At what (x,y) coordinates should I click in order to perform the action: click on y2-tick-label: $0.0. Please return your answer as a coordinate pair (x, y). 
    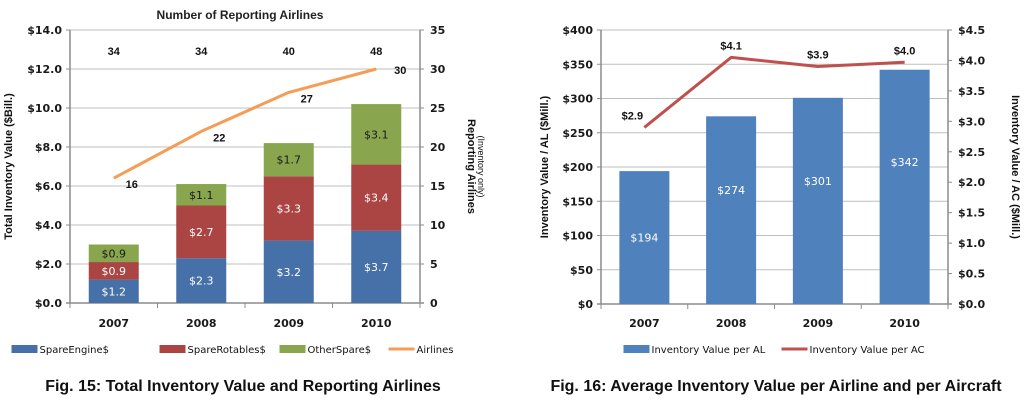
    Looking at the image, I should click on (971, 304).